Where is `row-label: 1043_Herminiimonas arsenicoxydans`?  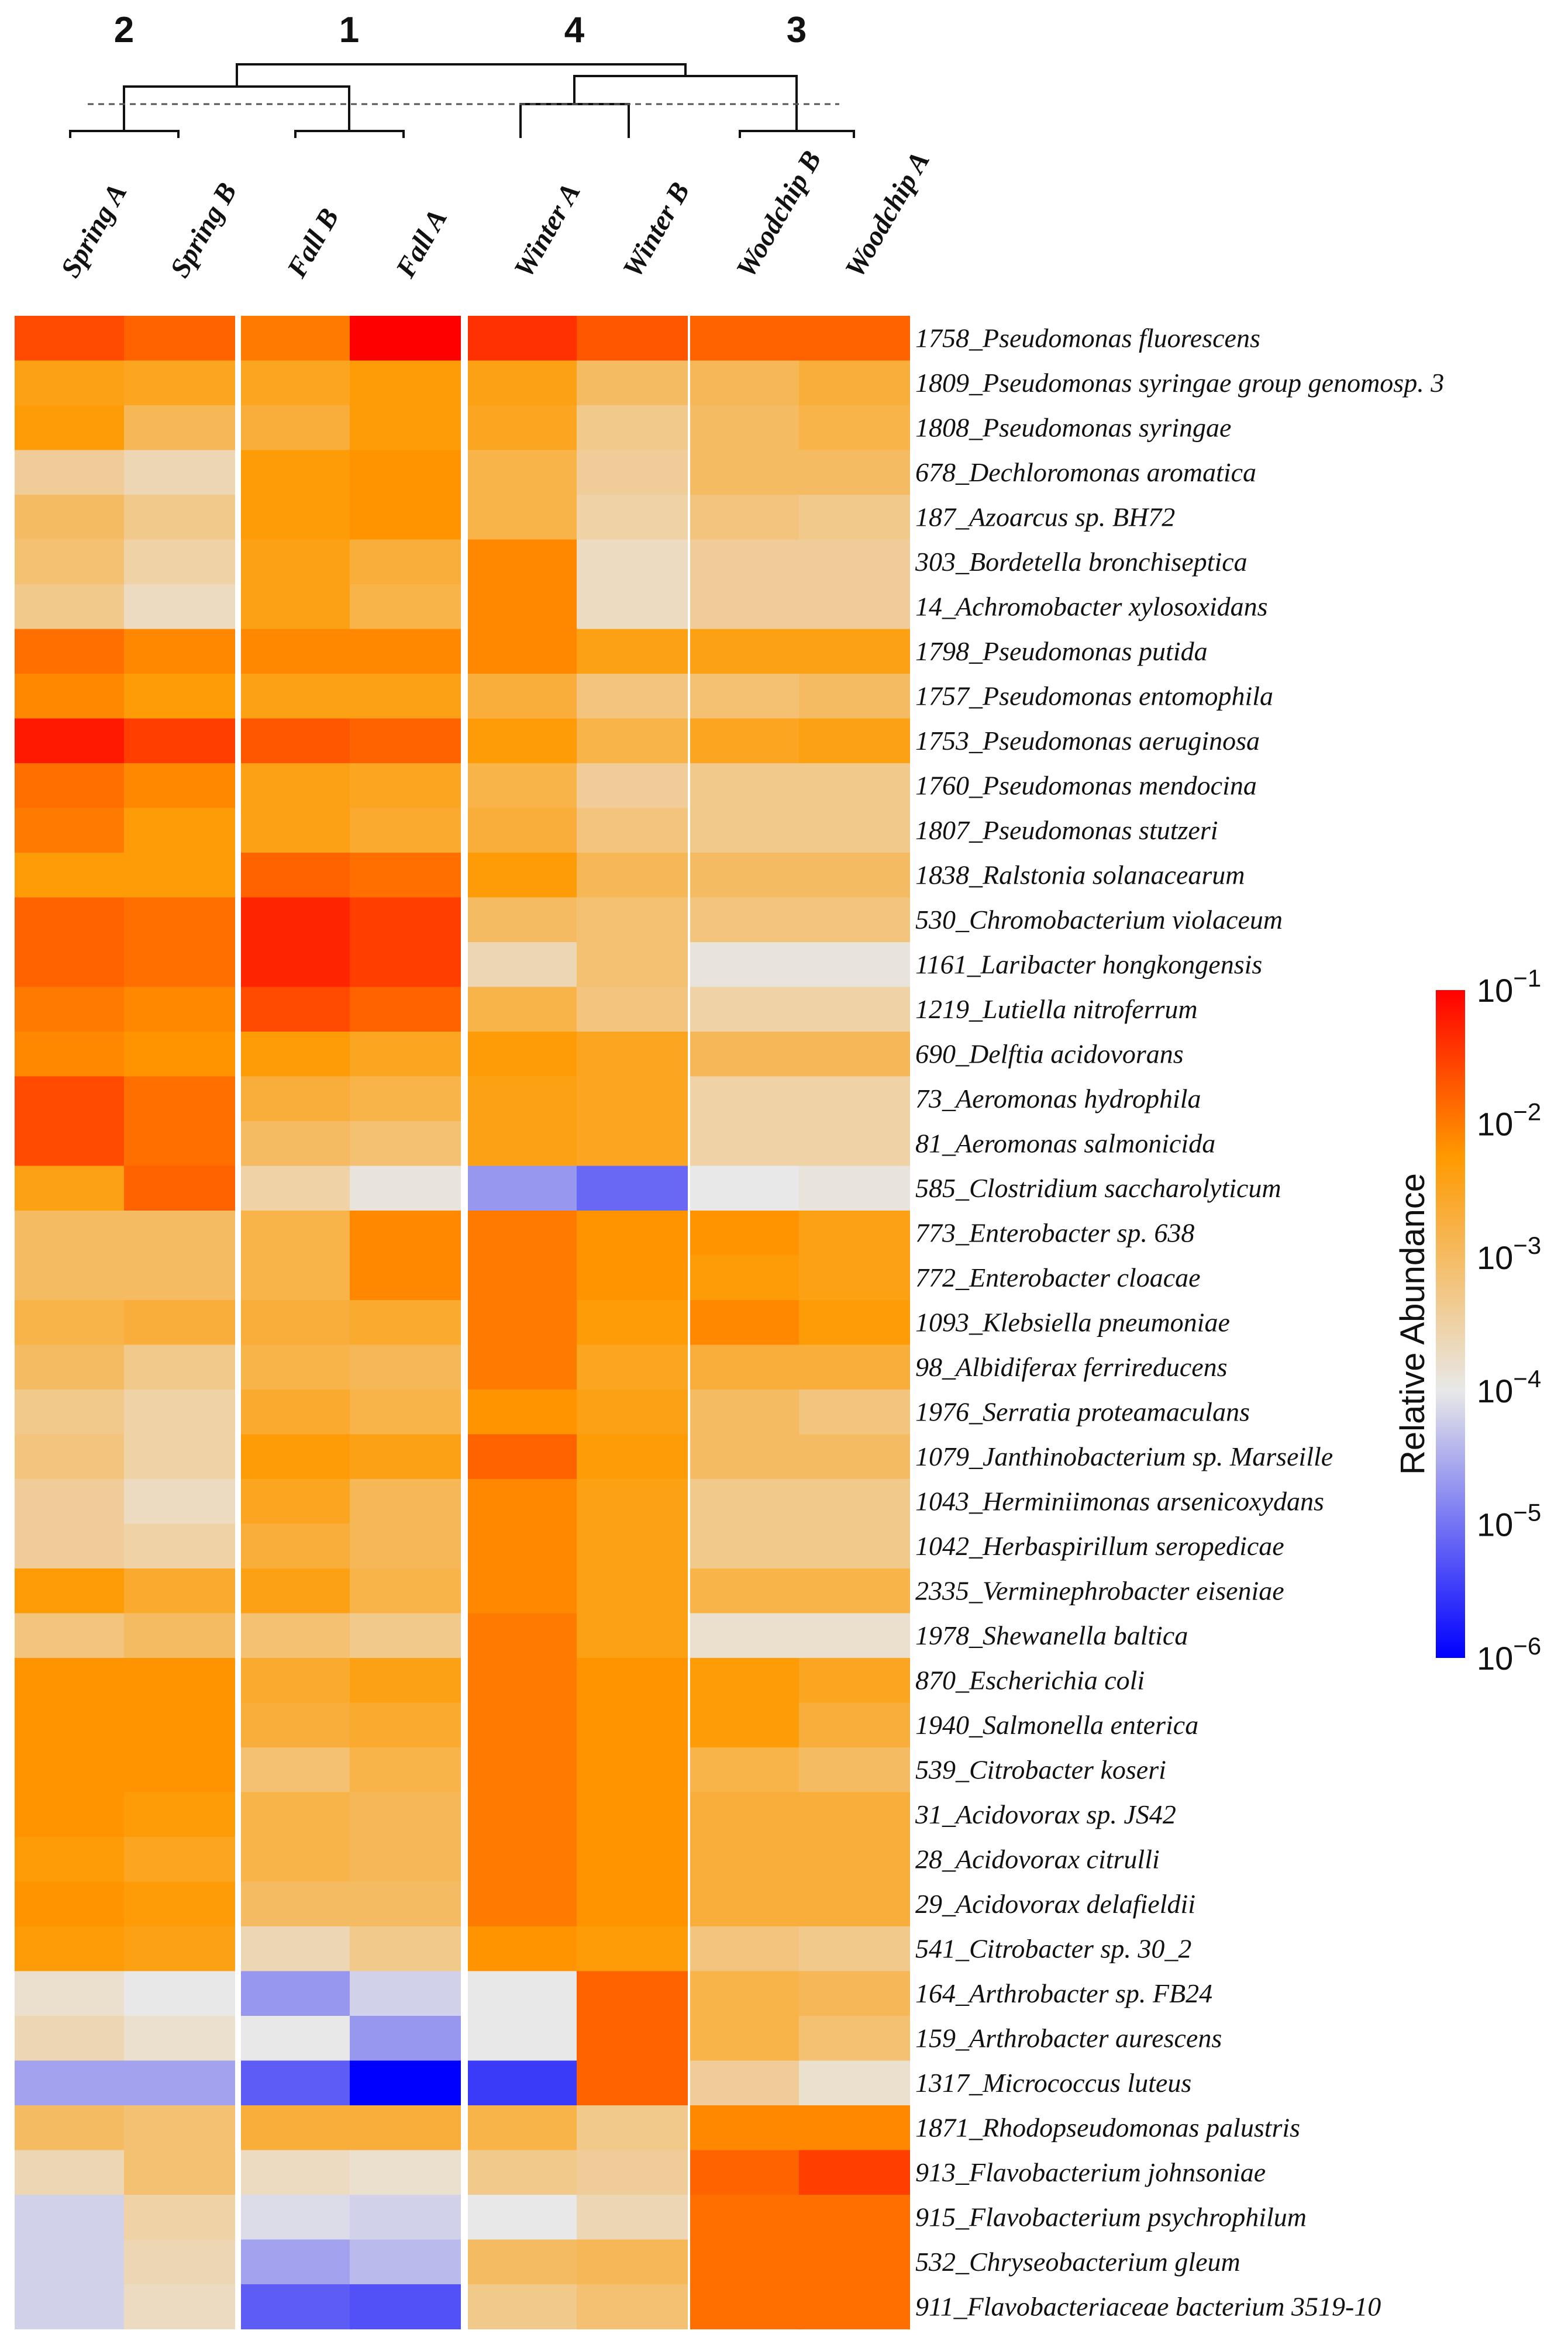 row-label: 1043_Herminiimonas arsenicoxydans is located at coordinates (1119, 1501).